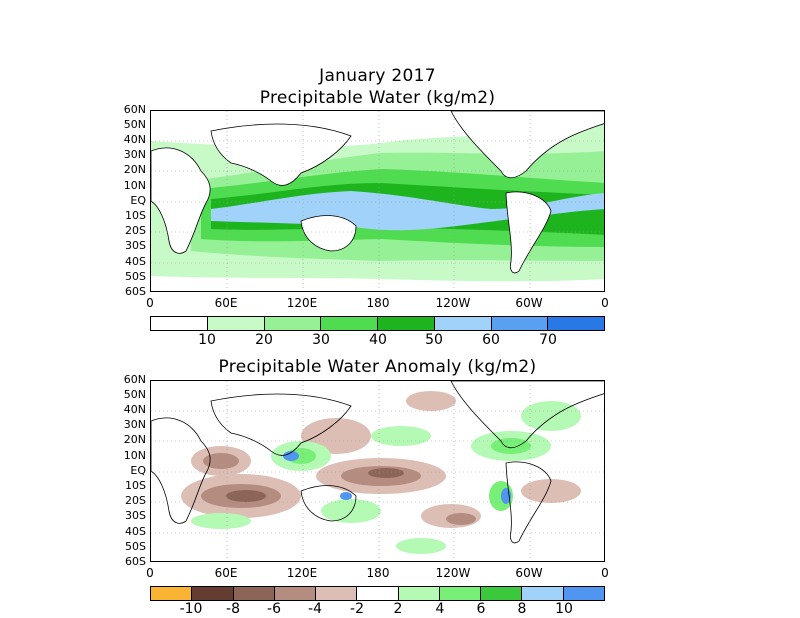  I want to click on map1-lat-label: 20S, so click(135, 230).